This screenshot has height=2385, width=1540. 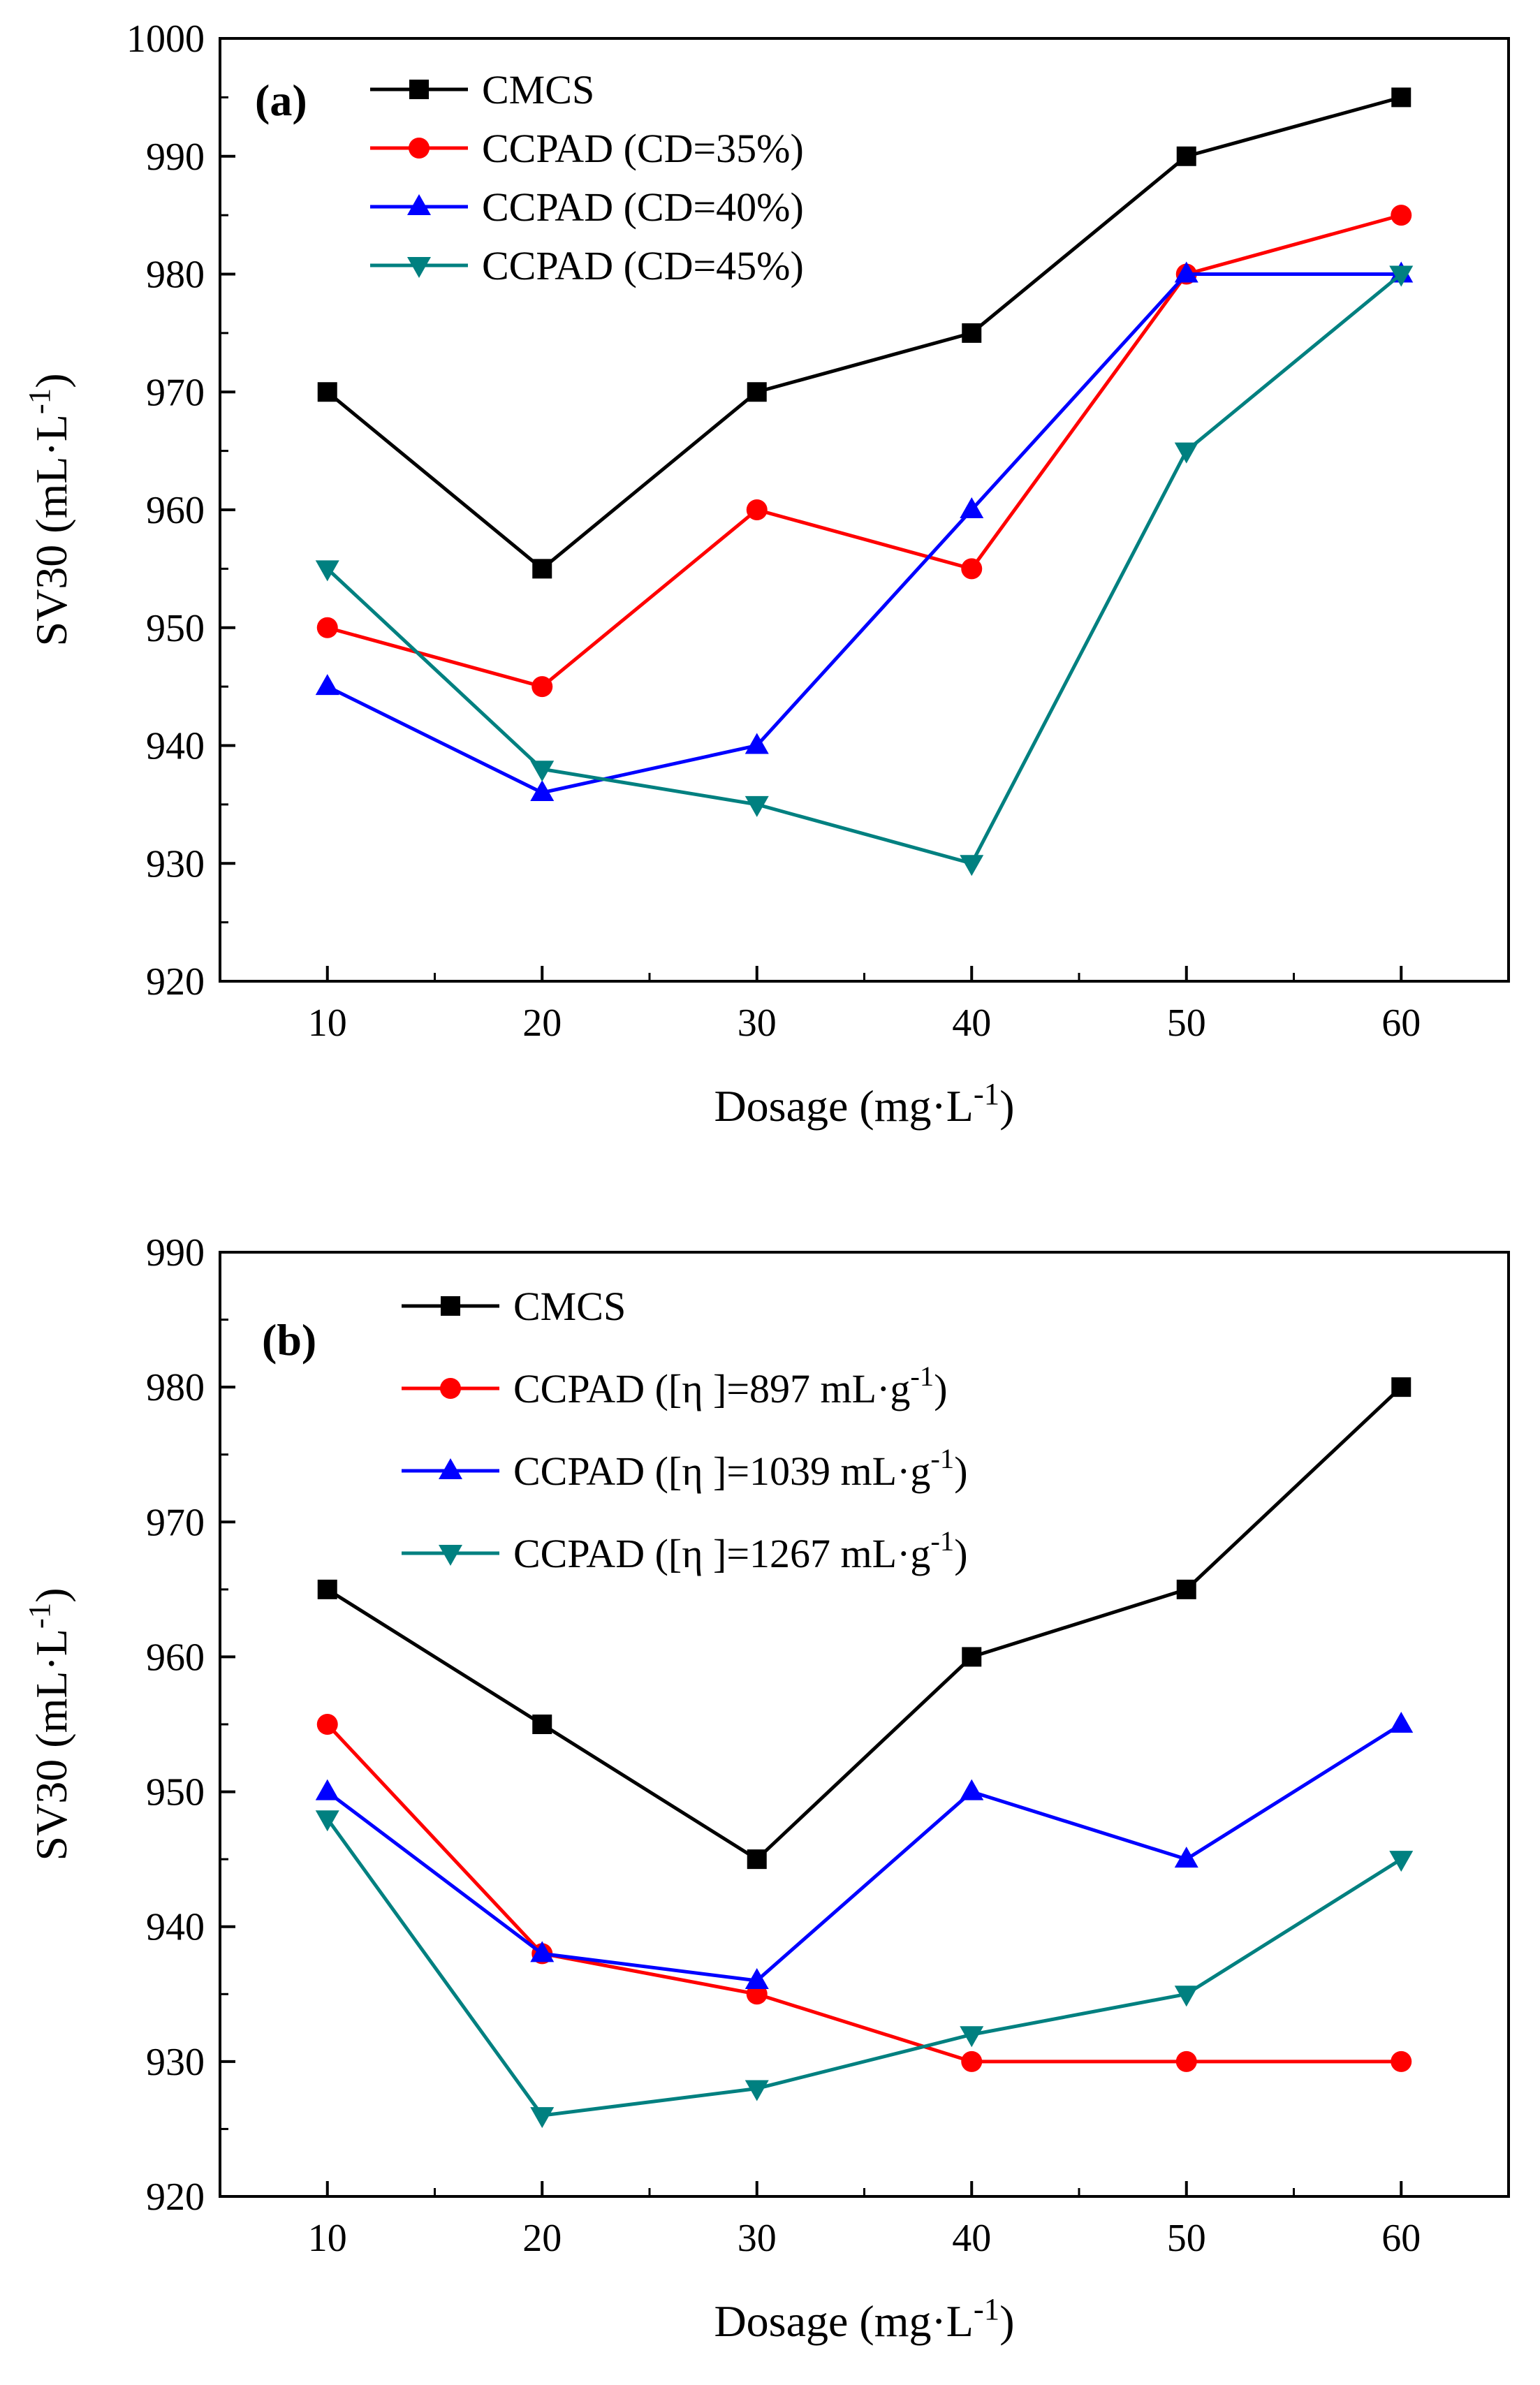 What do you see at coordinates (643, 265) in the screenshot?
I see `legend-label: CCPAD (CD=45%)` at bounding box center [643, 265].